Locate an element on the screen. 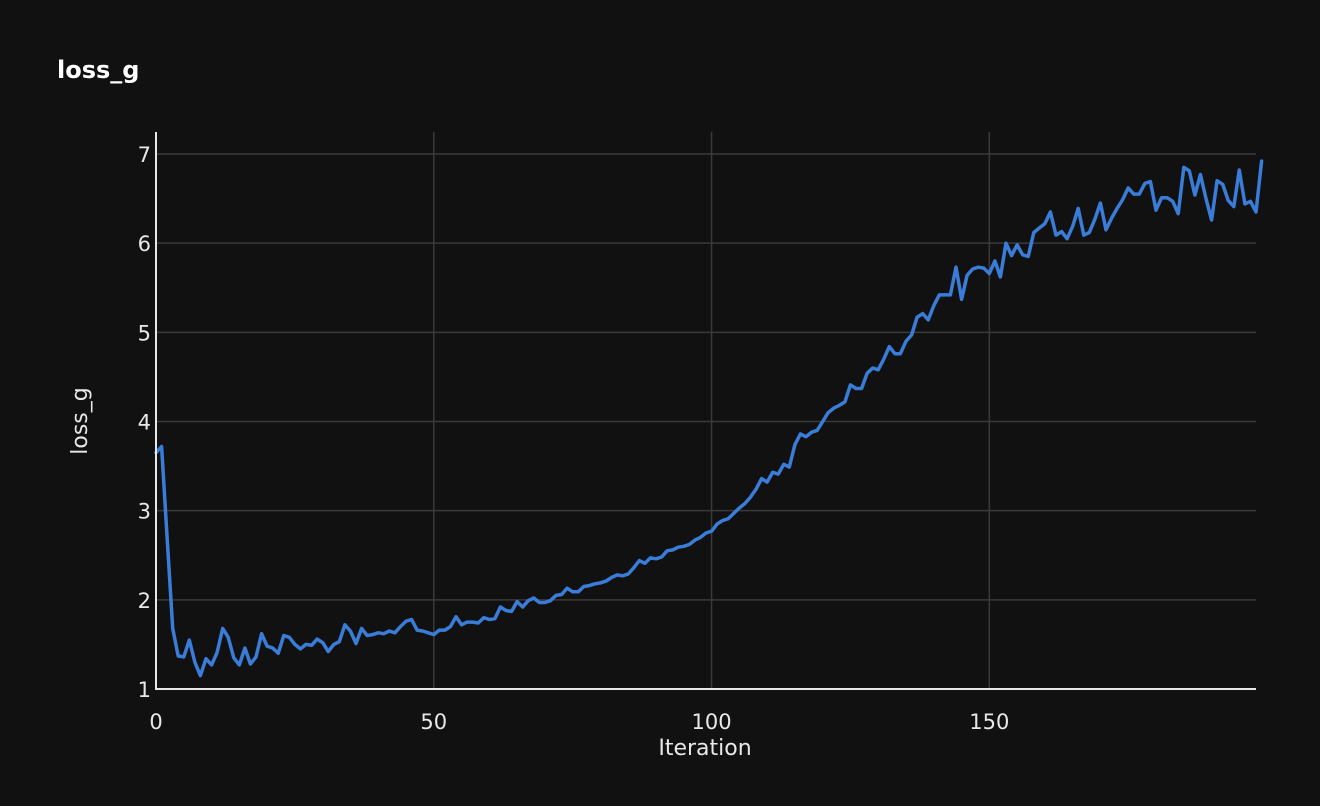  y-tick-label: 2 is located at coordinates (144, 601).